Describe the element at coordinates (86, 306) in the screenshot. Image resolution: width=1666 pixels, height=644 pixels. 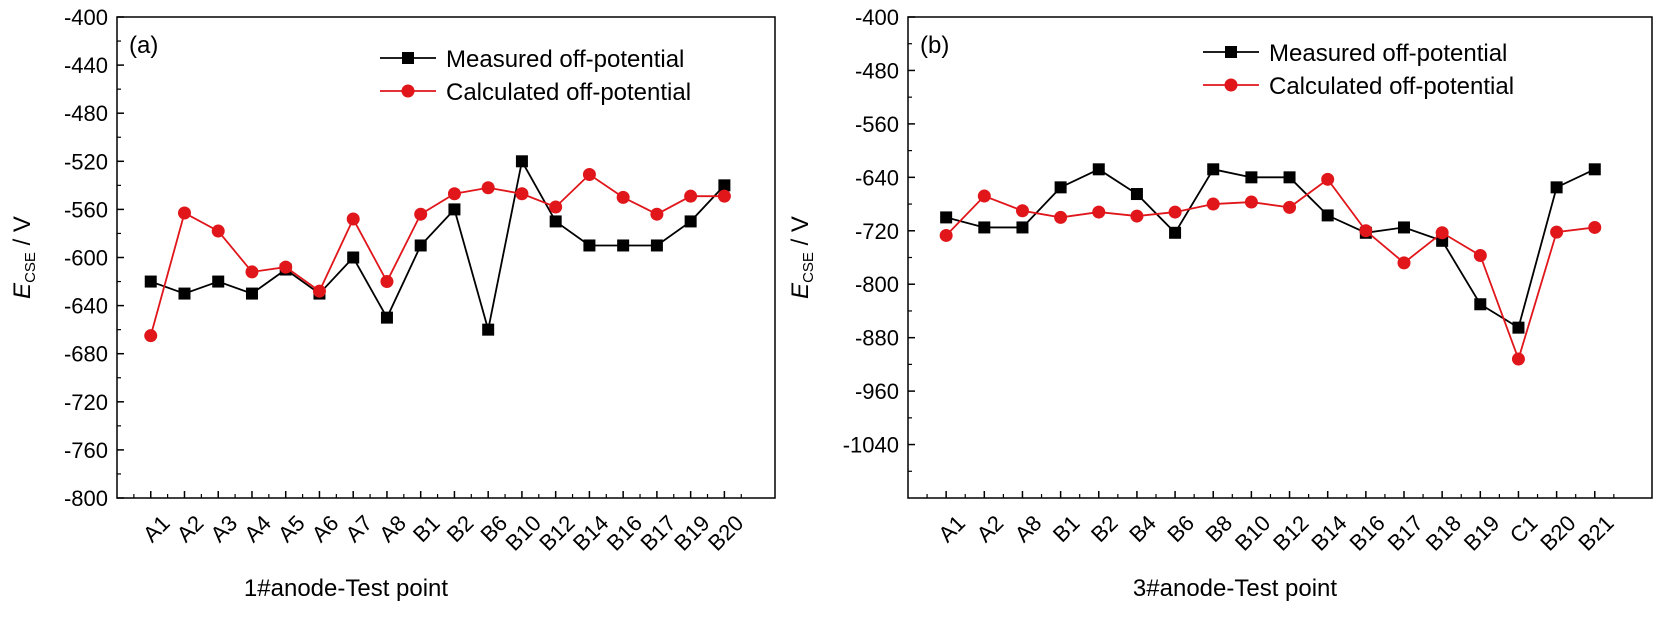
I see `y-tick-label: -640` at that location.